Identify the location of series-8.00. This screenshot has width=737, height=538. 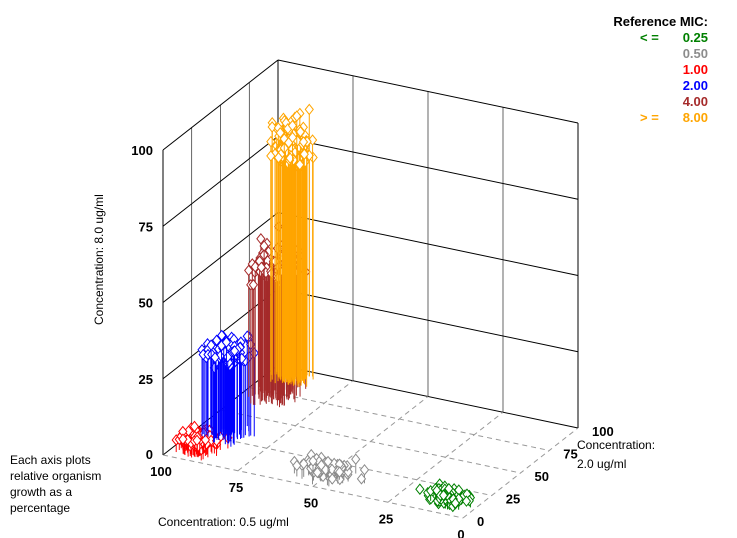
(292, 245).